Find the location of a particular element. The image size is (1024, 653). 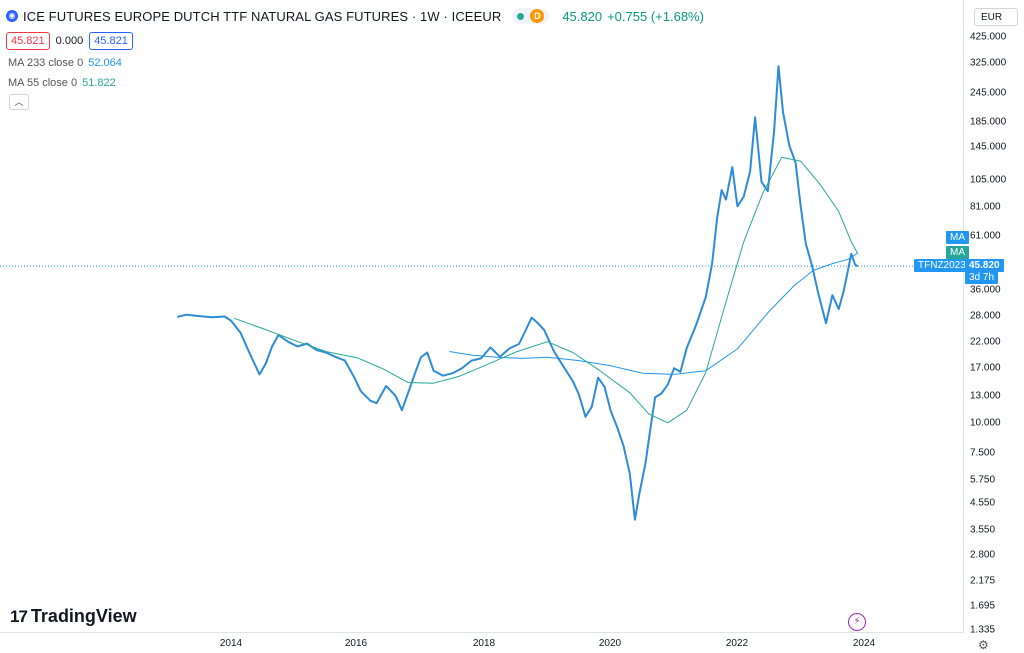

market-status-pill: D is located at coordinates (531, 16).